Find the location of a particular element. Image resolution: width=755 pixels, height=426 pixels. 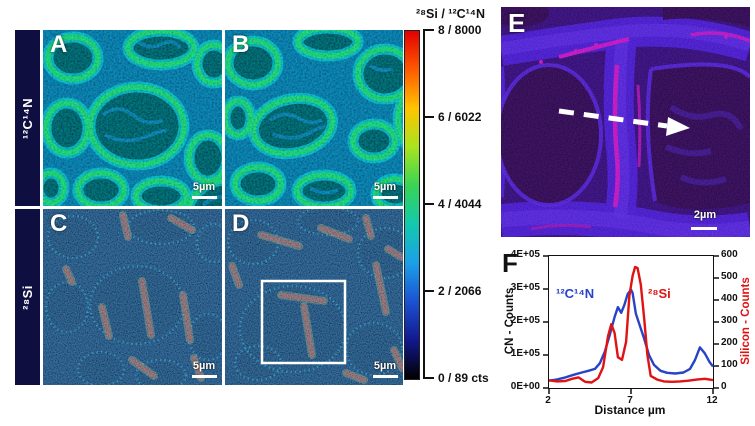

series-line-¹²C¹⁴N is located at coordinates (631, 335).